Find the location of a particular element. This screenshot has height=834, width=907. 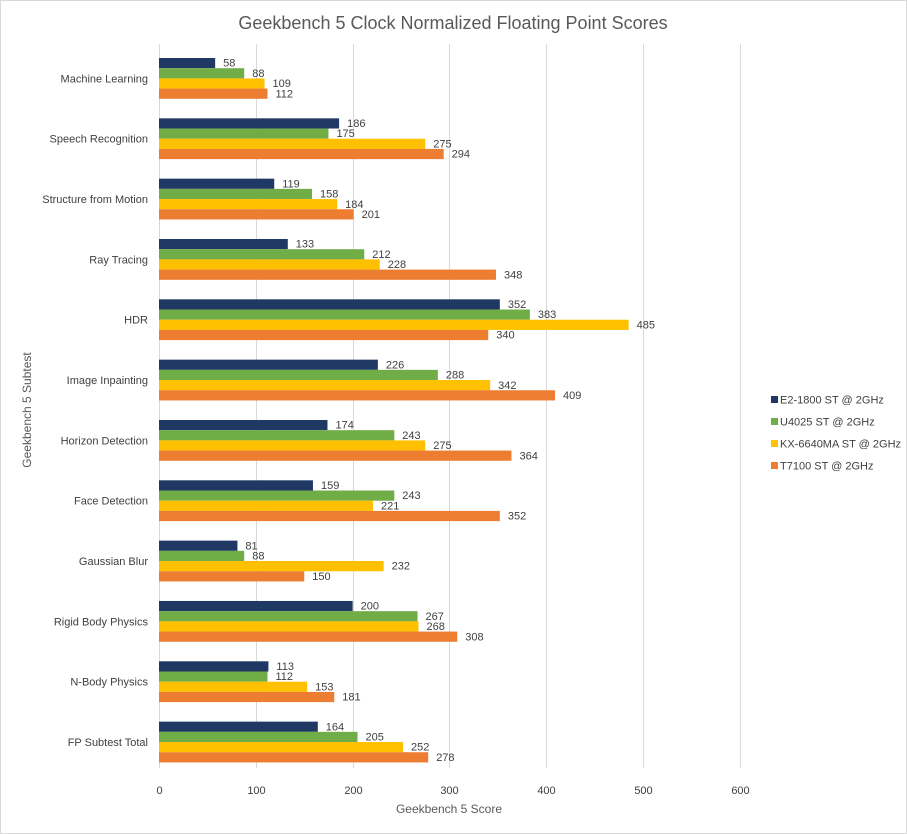

data-label: 288 is located at coordinates (455, 376).